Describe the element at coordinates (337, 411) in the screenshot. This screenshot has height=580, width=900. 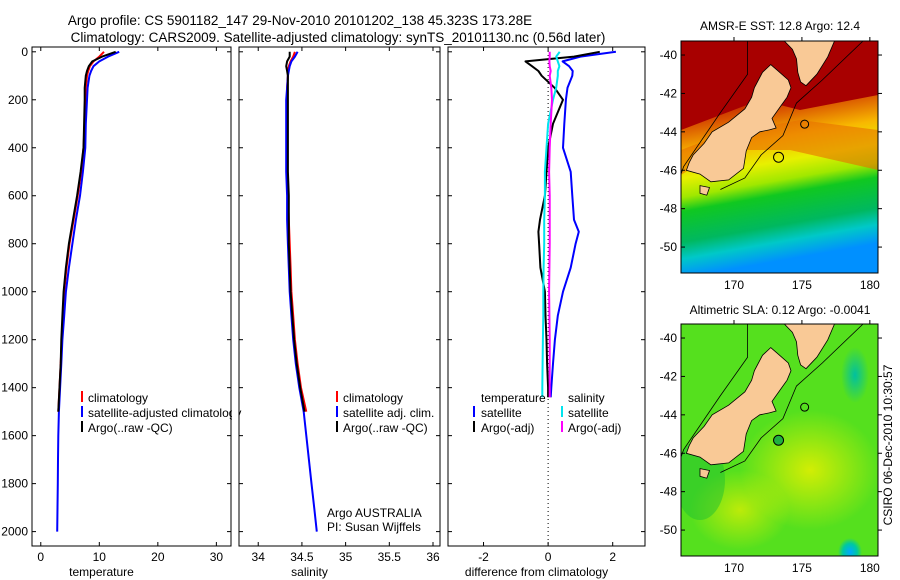
I see `legend-swatch-satellite` at that location.